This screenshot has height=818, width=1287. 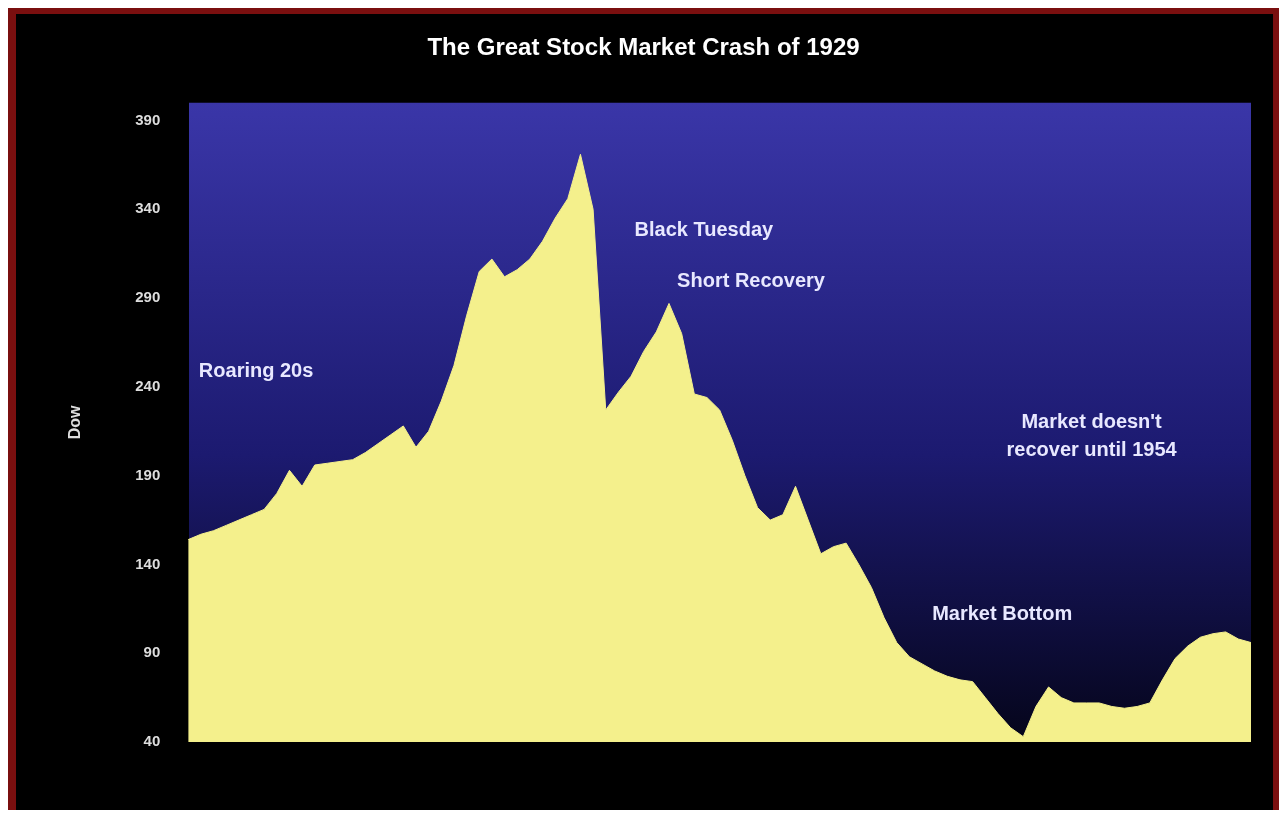 What do you see at coordinates (148, 119) in the screenshot?
I see `y-tick-label: 390` at bounding box center [148, 119].